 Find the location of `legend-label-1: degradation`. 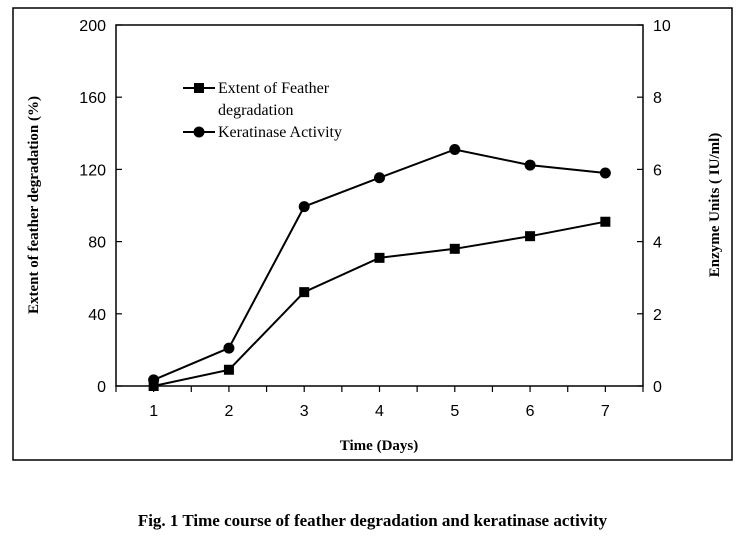

legend-label-1: degradation is located at coordinates (256, 110).